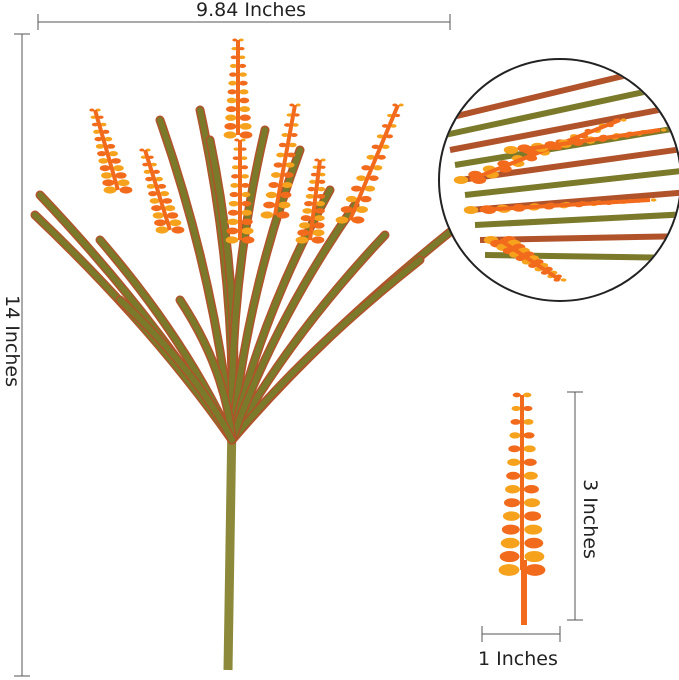 The width and height of the screenshot is (679, 680). Describe the element at coordinates (518, 659) in the screenshot. I see `flower-width-label: 1 Inches` at that location.